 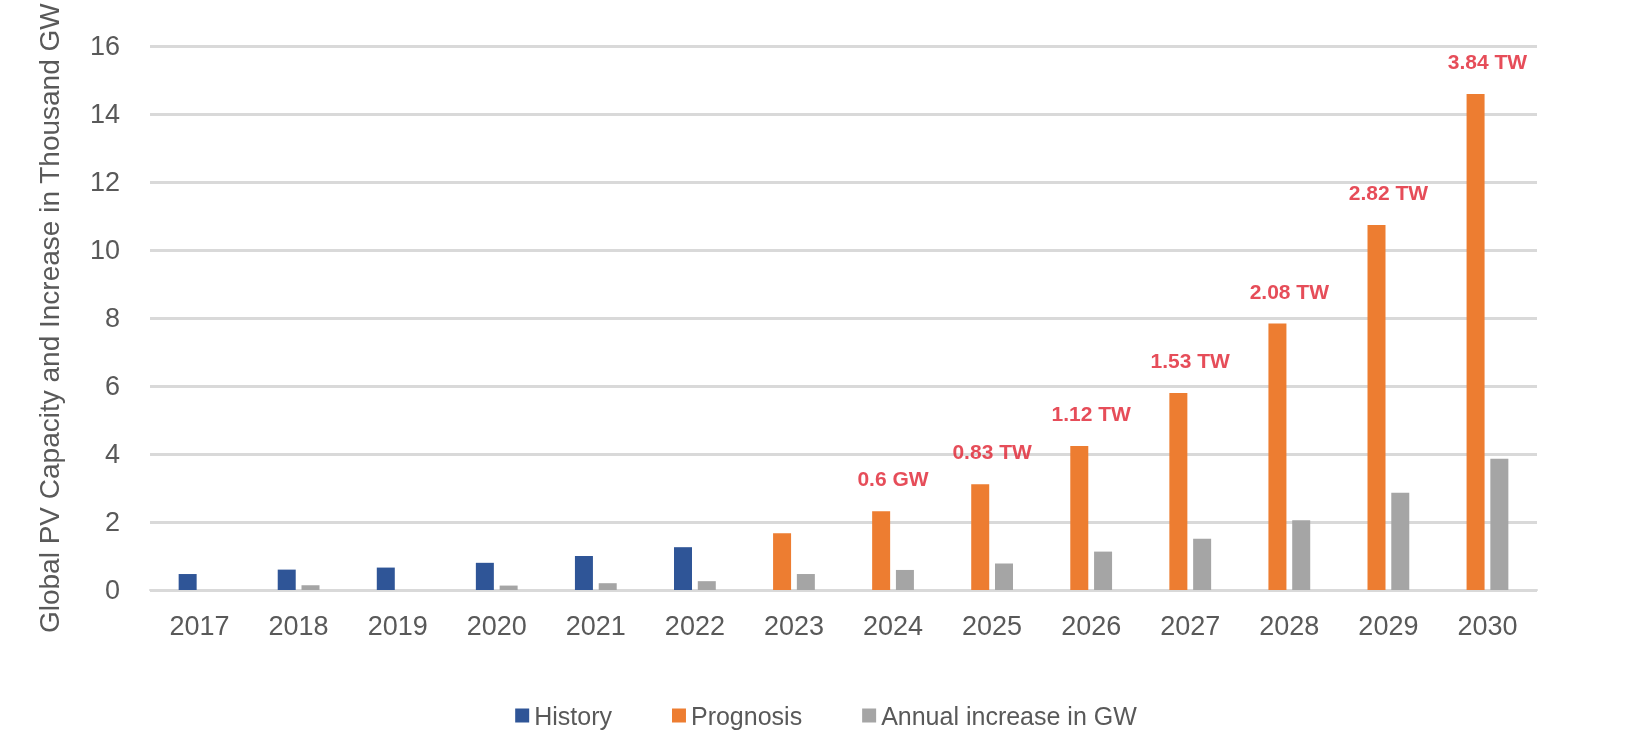 I want to click on annotation: 2.82 TW, so click(x=1388, y=193).